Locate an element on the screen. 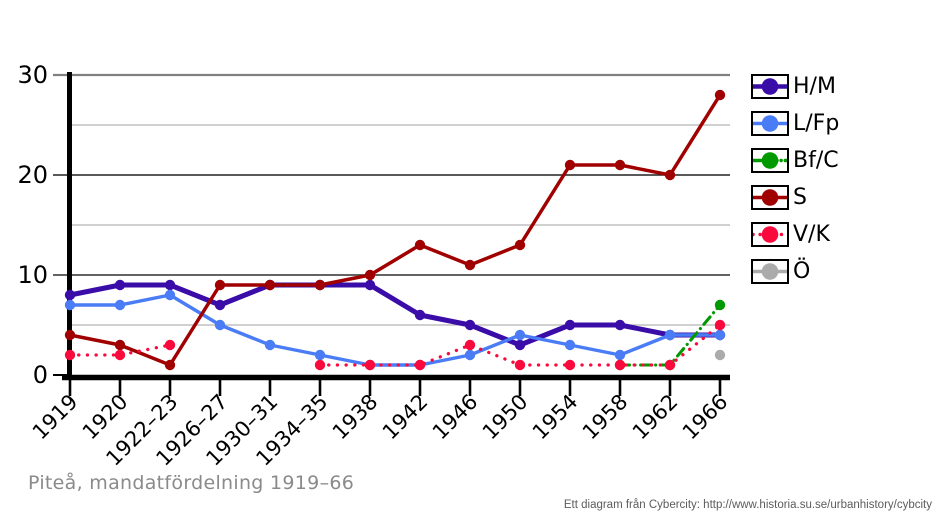 This screenshot has height=521, width=938. legend-label-bfc: Bf/C is located at coordinates (816, 160).